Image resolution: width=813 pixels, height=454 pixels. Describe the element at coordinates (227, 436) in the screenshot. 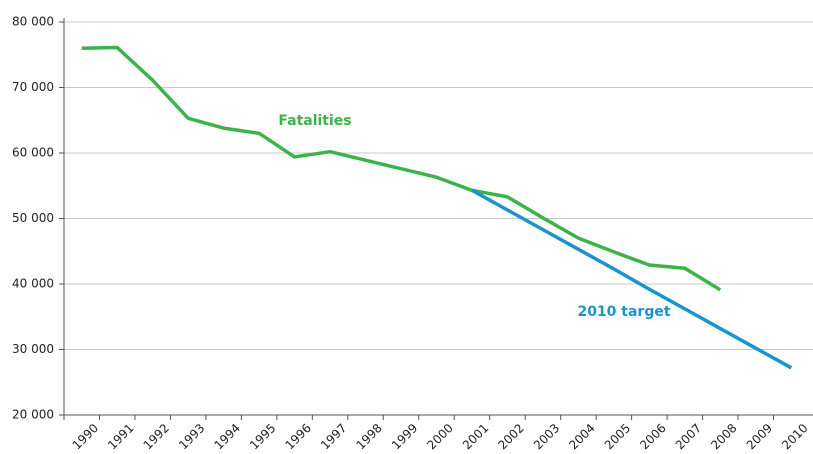

I see `x-tick-label: 1994` at that location.